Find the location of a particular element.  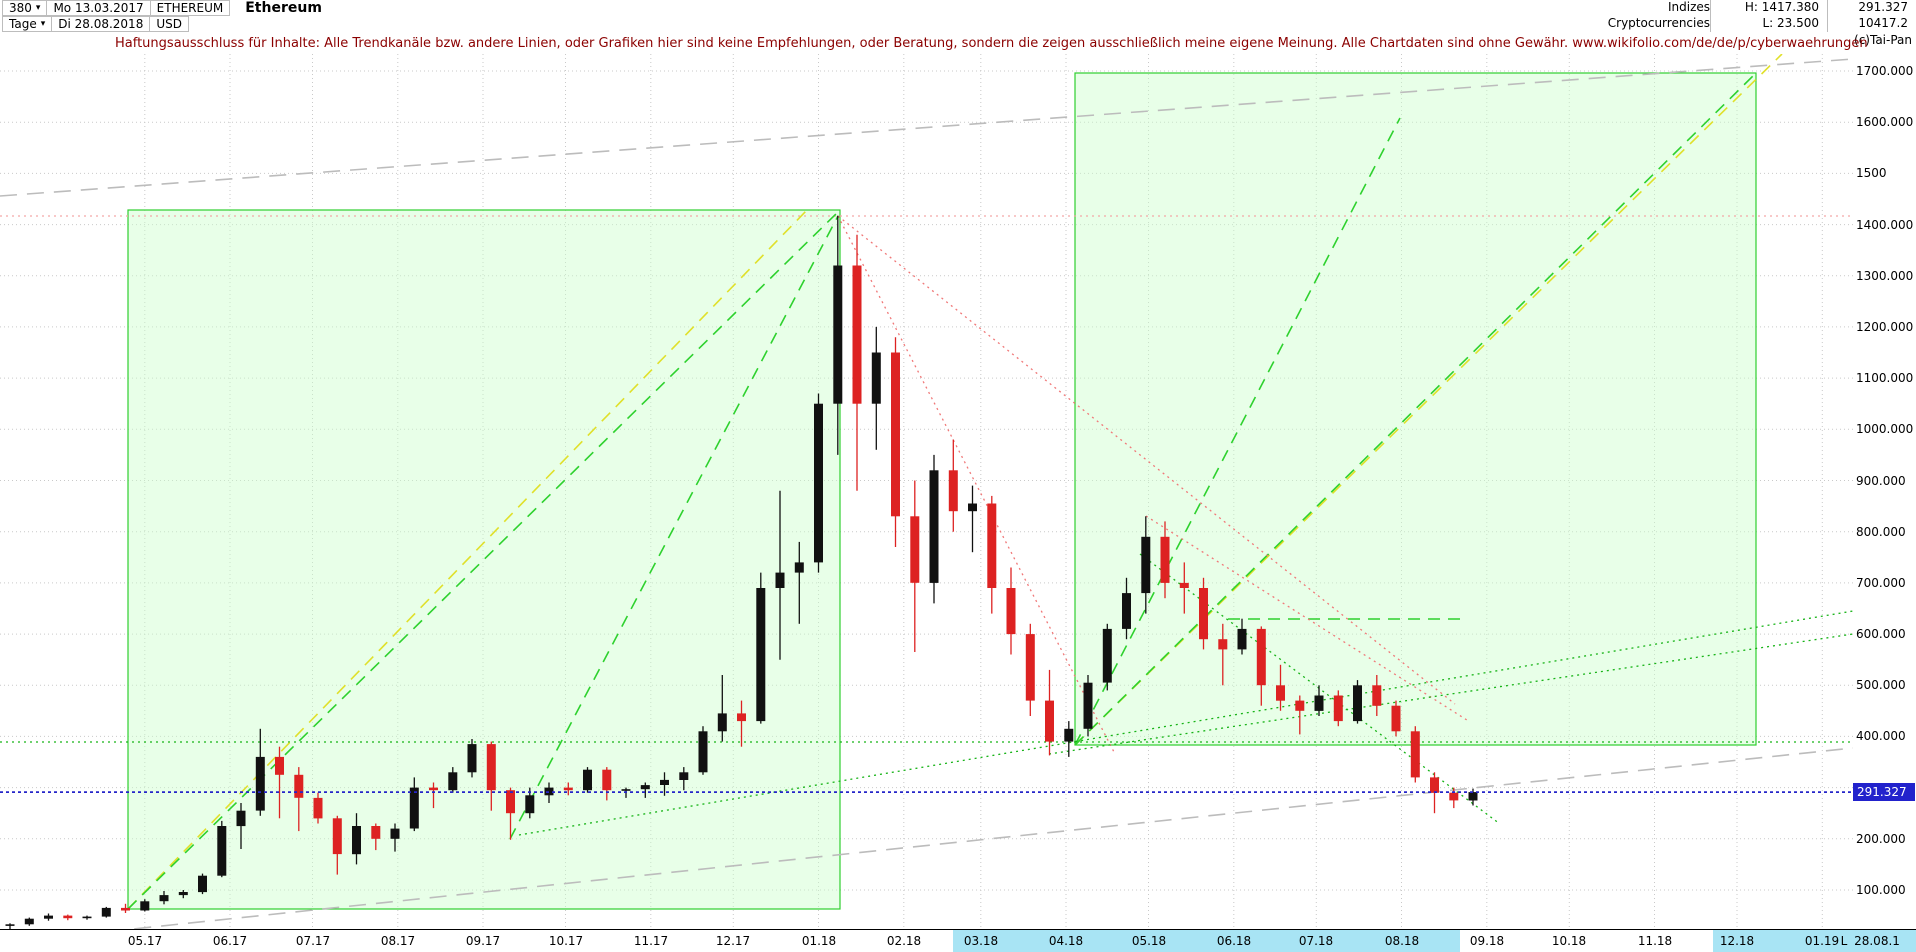

start-date-value: Mo 13.03.2017 is located at coordinates (98, 7).